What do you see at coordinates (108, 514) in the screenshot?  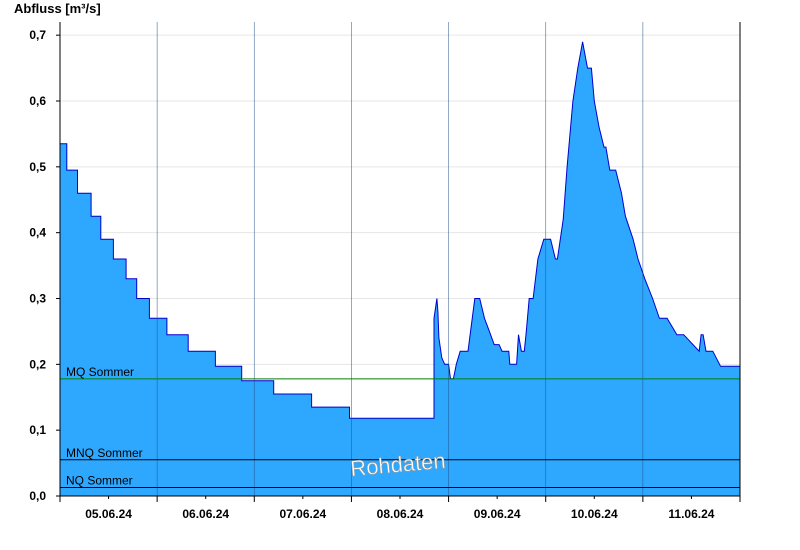 I see `x-tick-label: 05.06.24` at bounding box center [108, 514].